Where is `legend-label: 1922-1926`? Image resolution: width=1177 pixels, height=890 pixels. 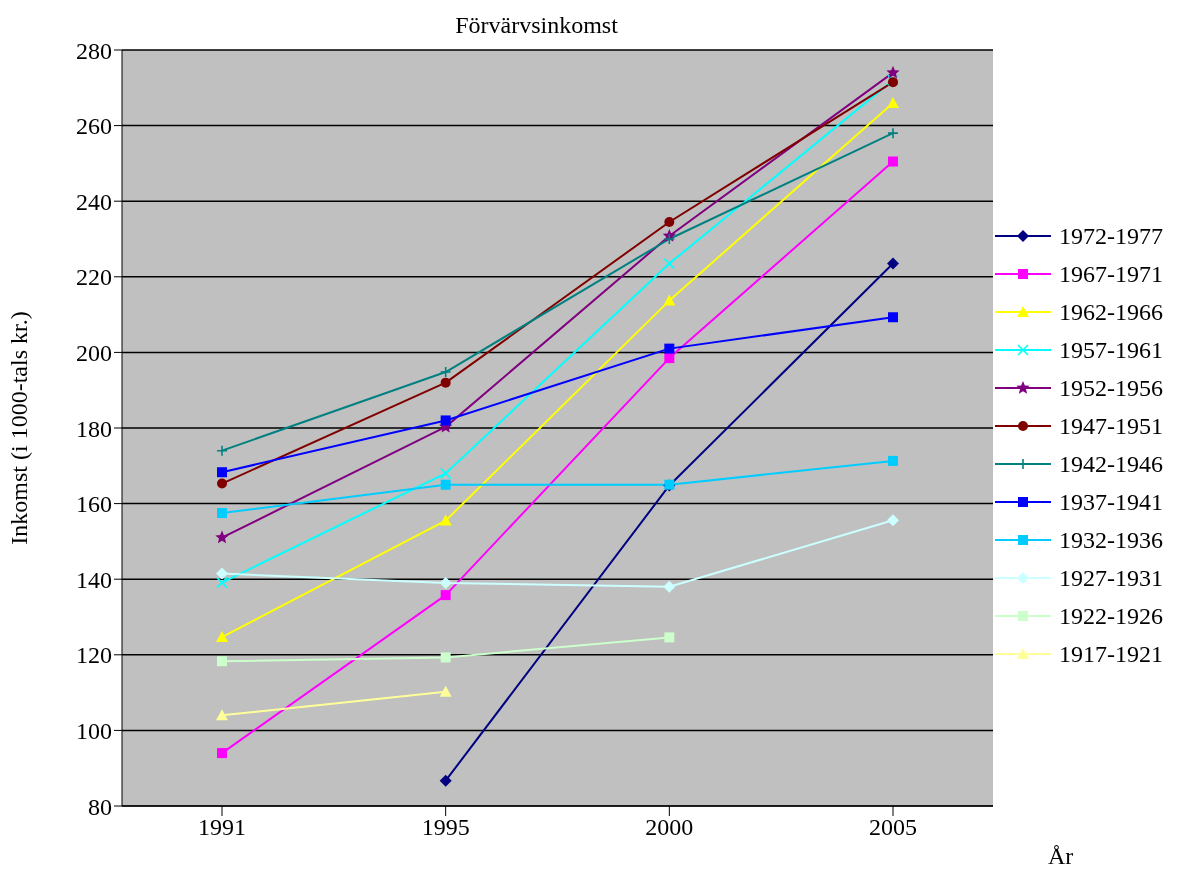 legend-label: 1922-1926 is located at coordinates (1111, 616).